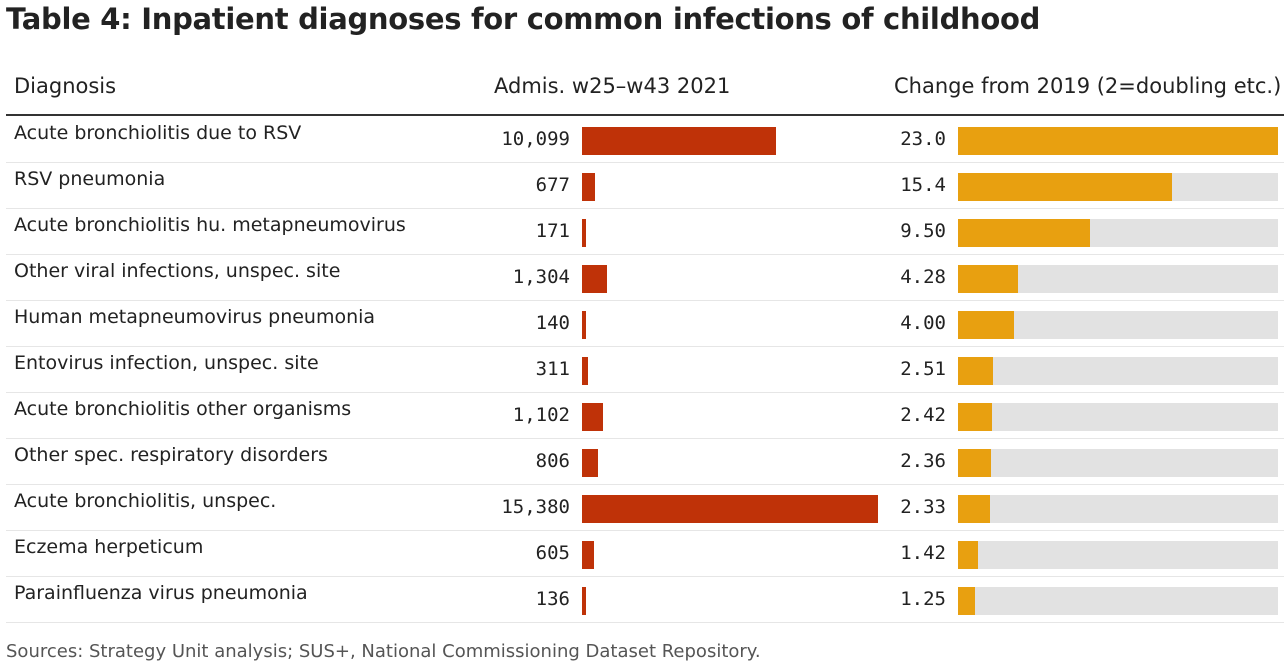 This screenshot has height=666, width=1284. What do you see at coordinates (552, 231) in the screenshot?
I see `admissions-value: 171` at bounding box center [552, 231].